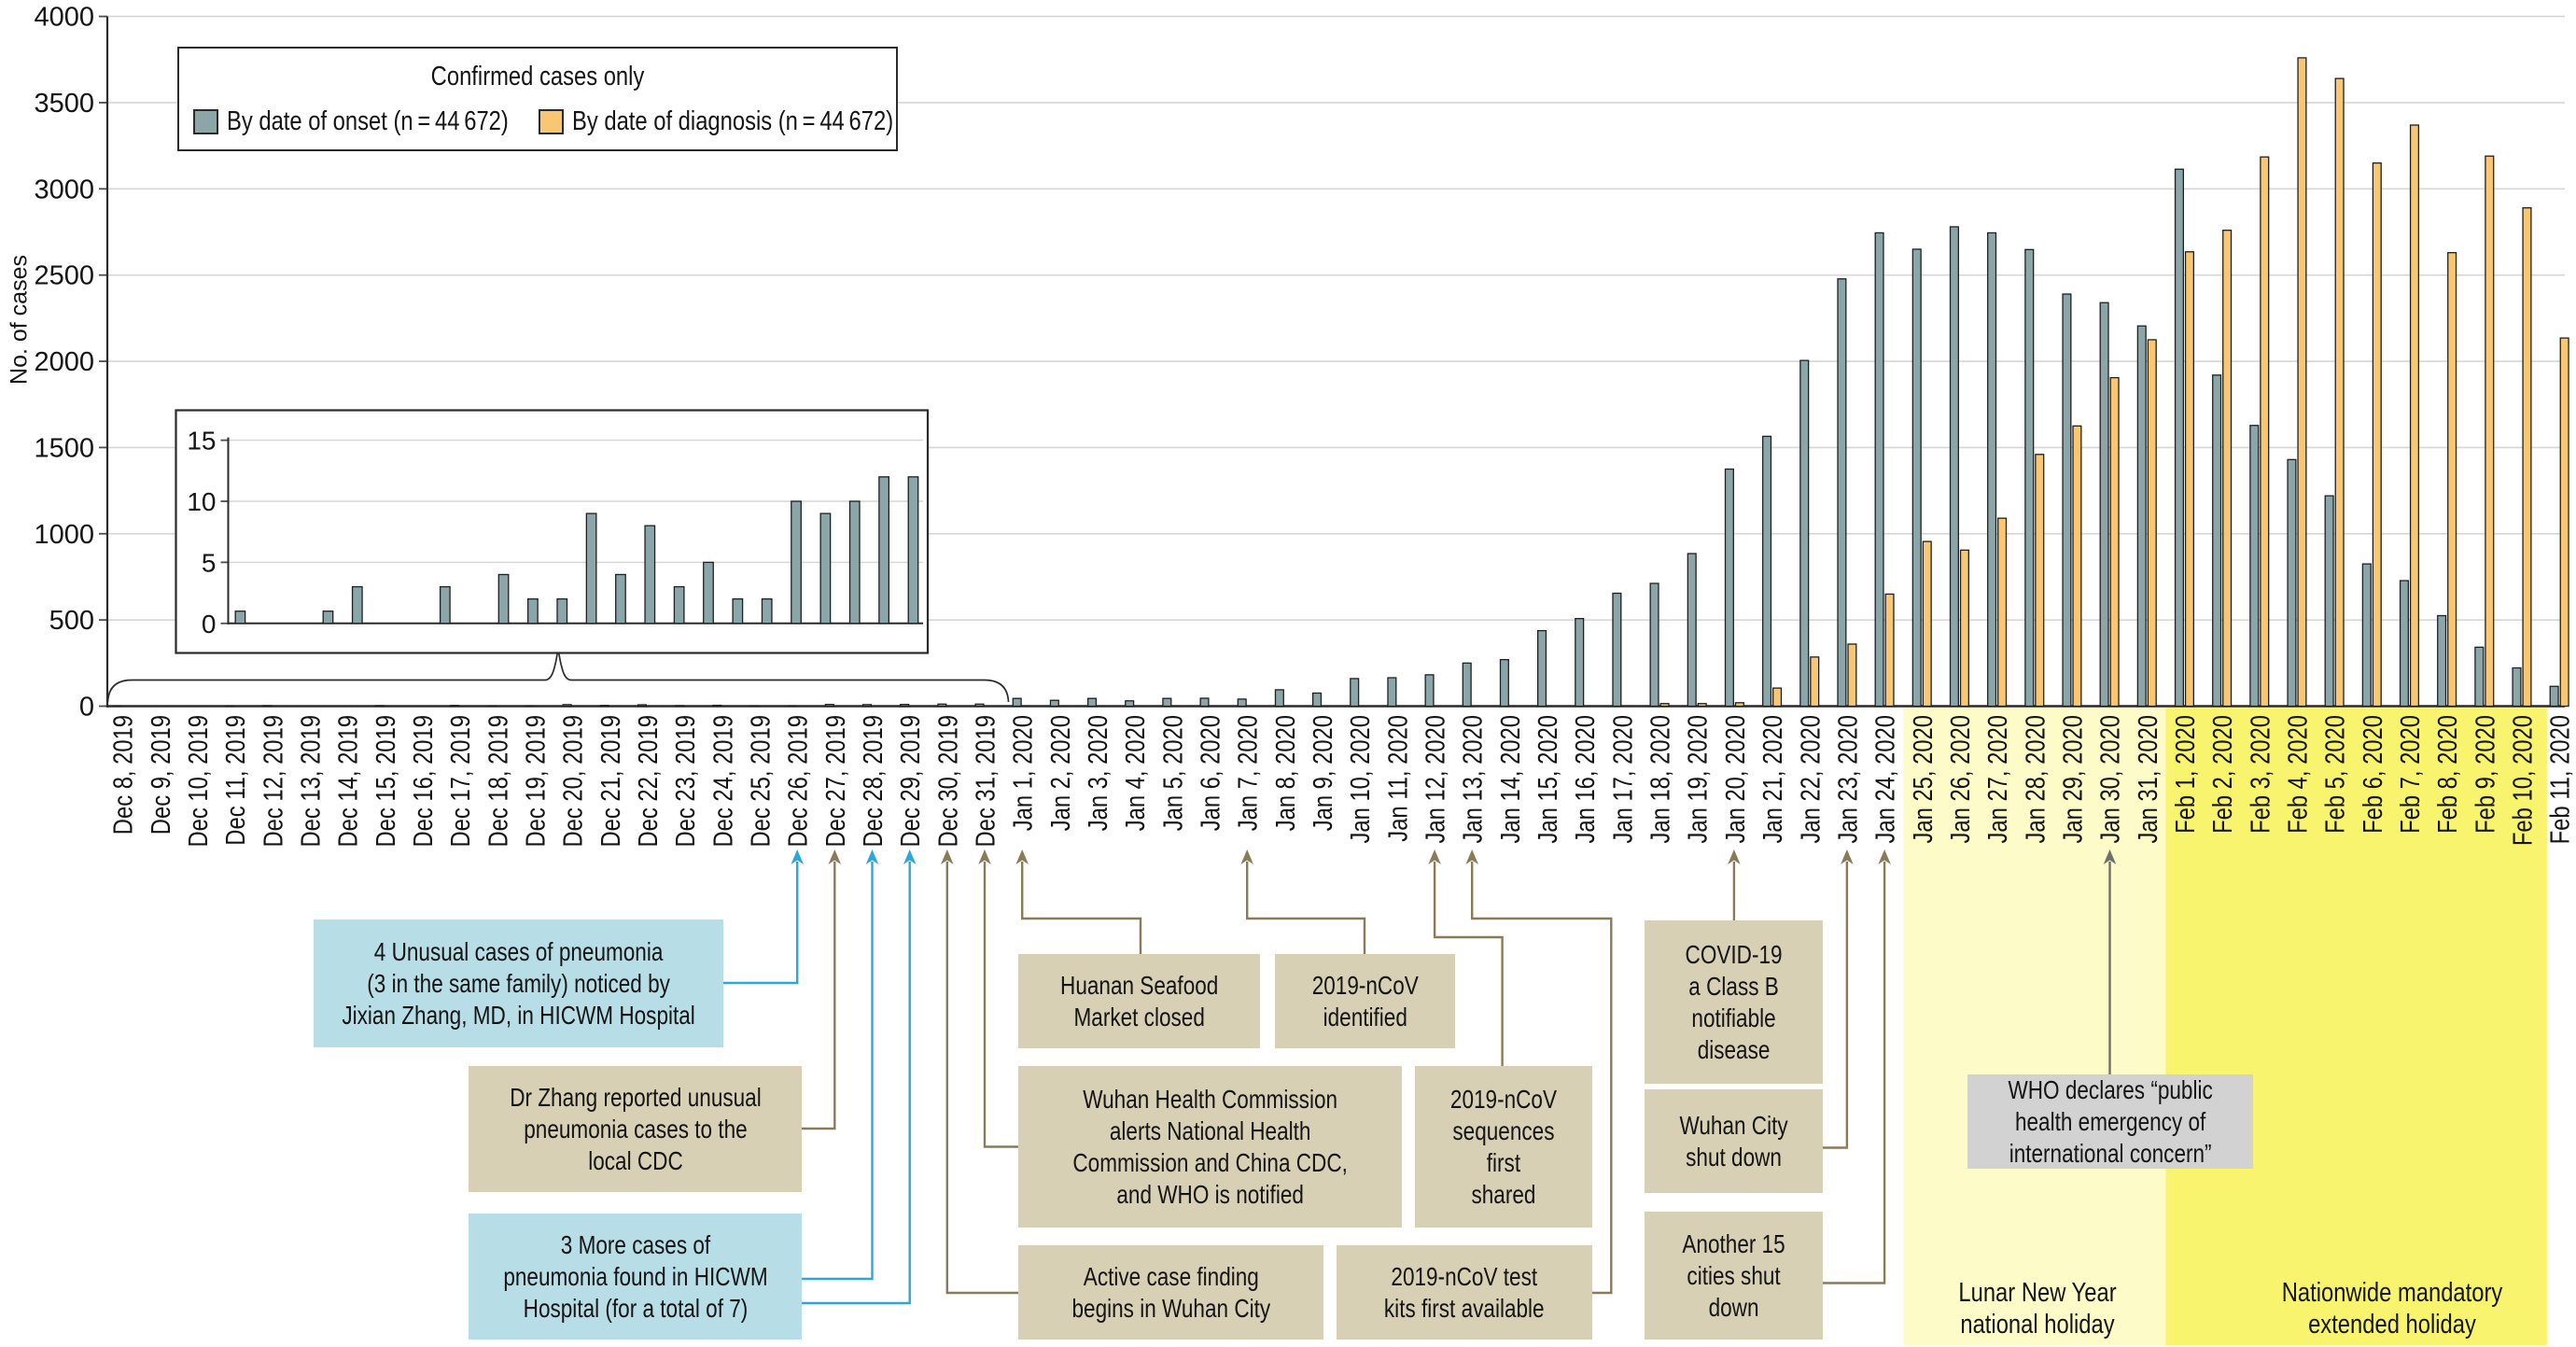 The width and height of the screenshot is (2576, 1347). What do you see at coordinates (1623, 780) in the screenshot?
I see `x-tick-label: Jan 17, 2020` at bounding box center [1623, 780].